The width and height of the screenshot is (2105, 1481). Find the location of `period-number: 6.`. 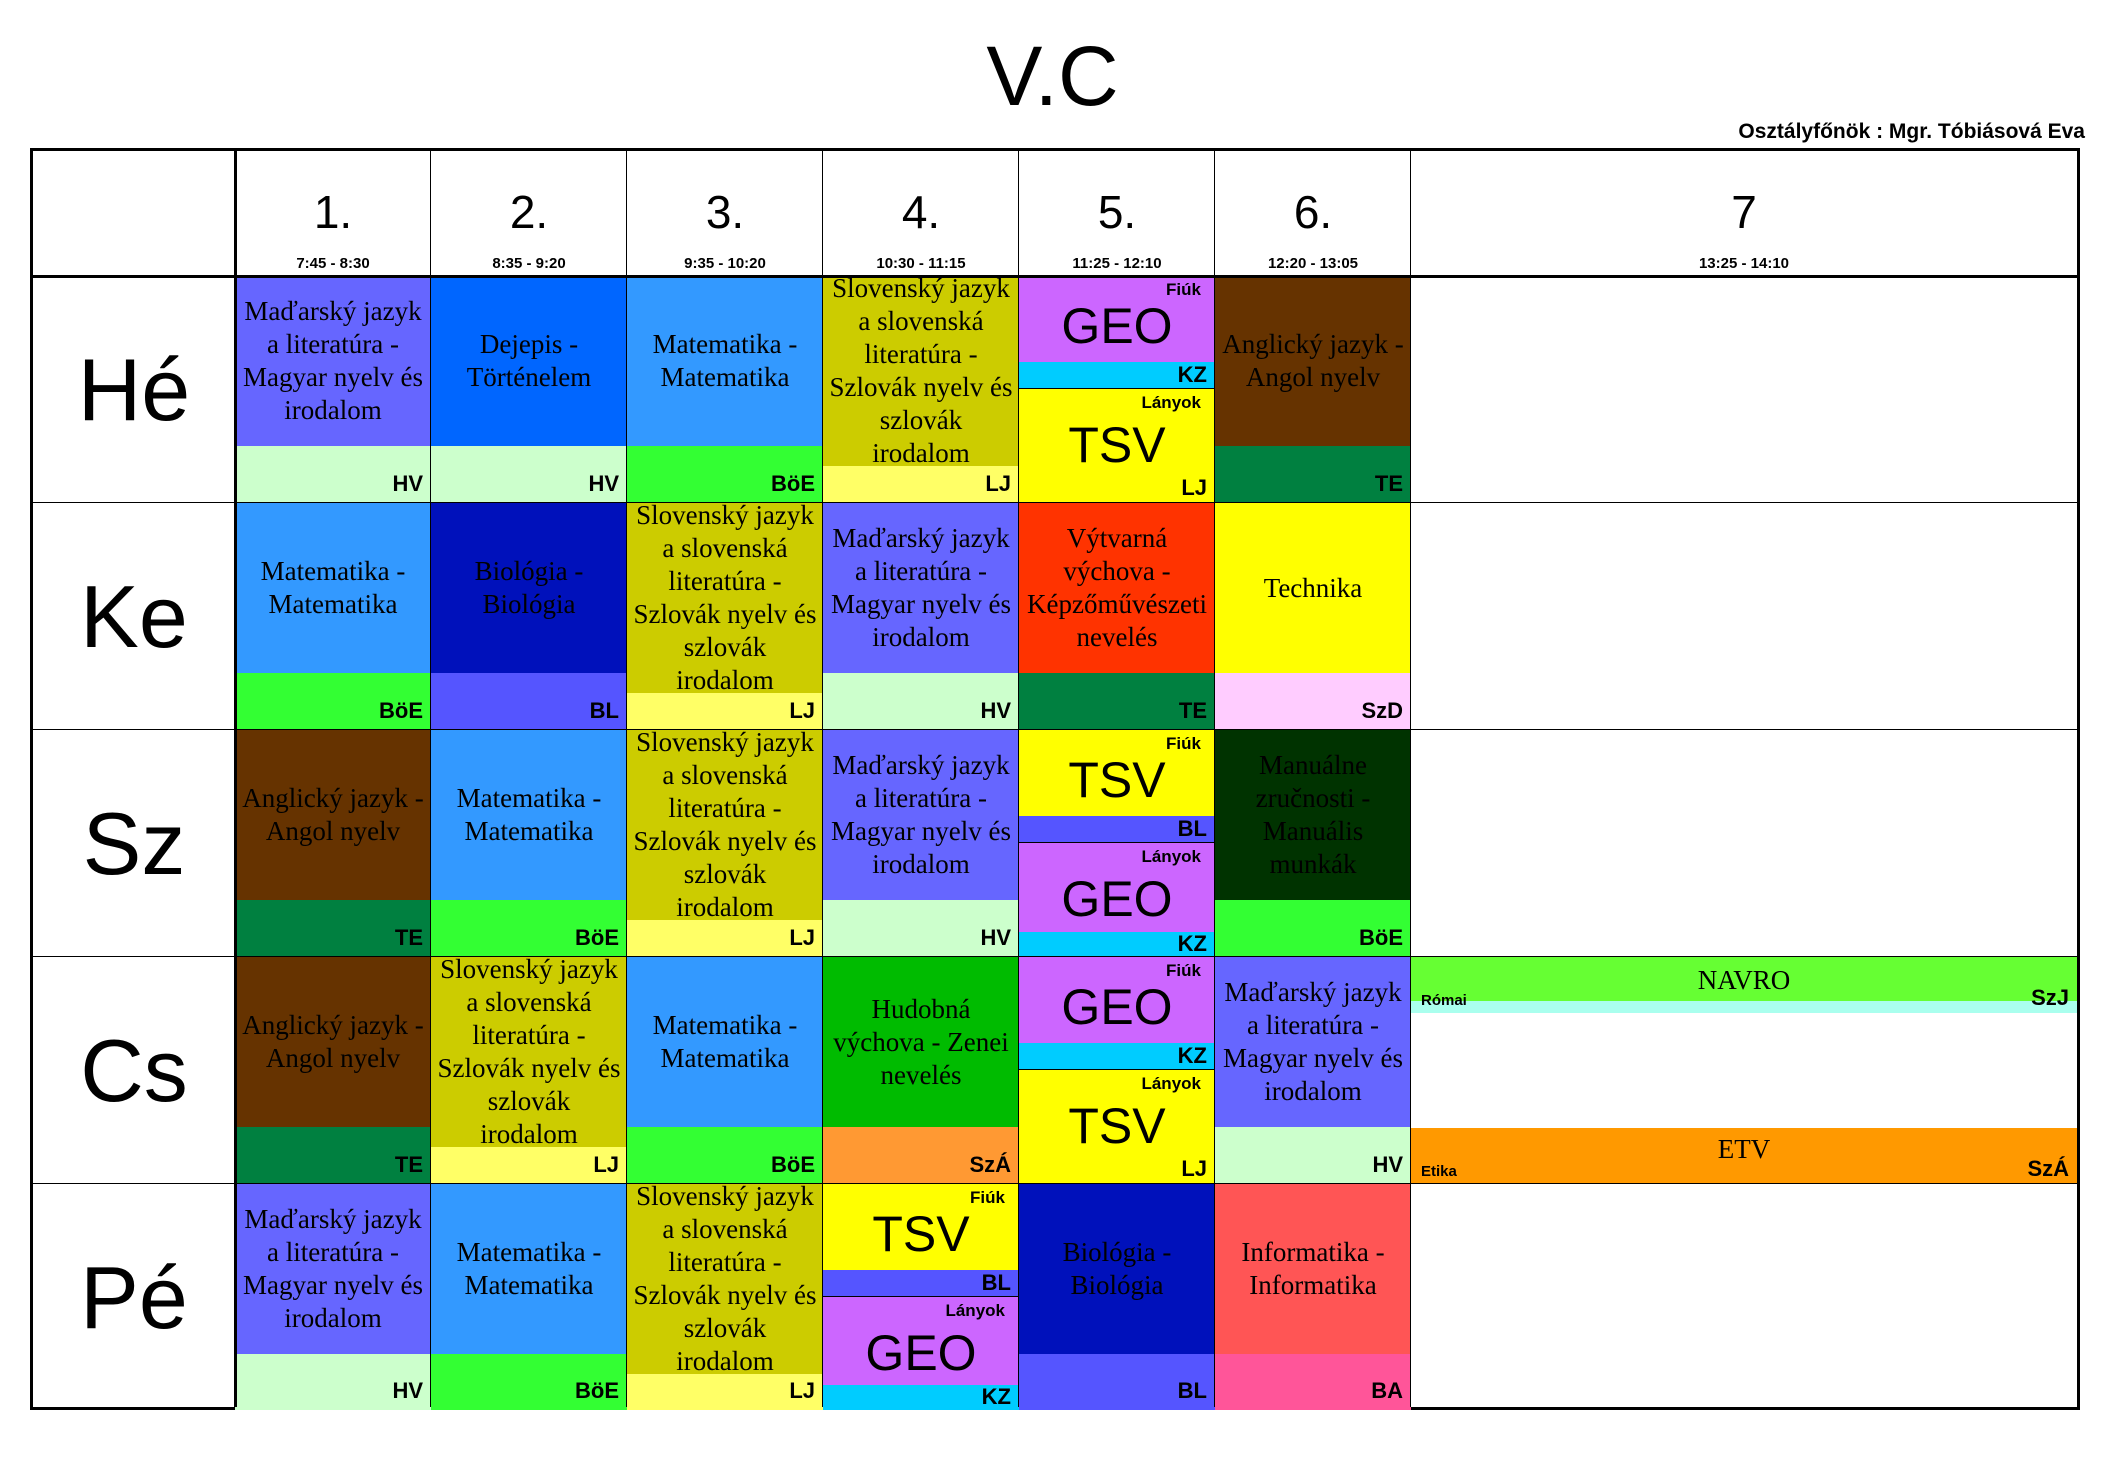

period-number: 6. is located at coordinates (1313, 212).